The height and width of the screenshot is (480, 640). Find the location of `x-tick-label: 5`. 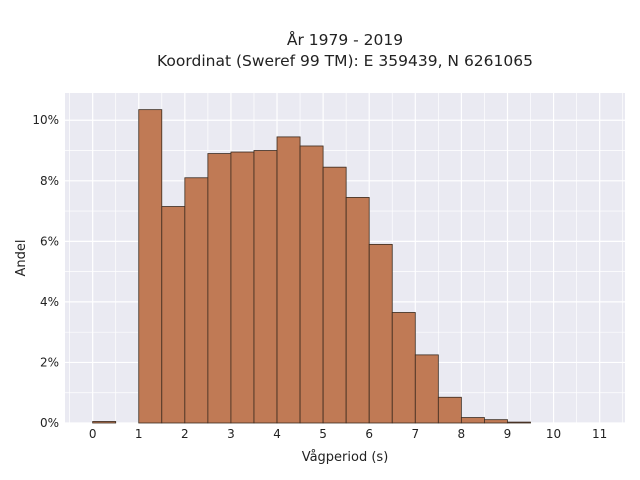

x-tick-label: 5 is located at coordinates (323, 434).